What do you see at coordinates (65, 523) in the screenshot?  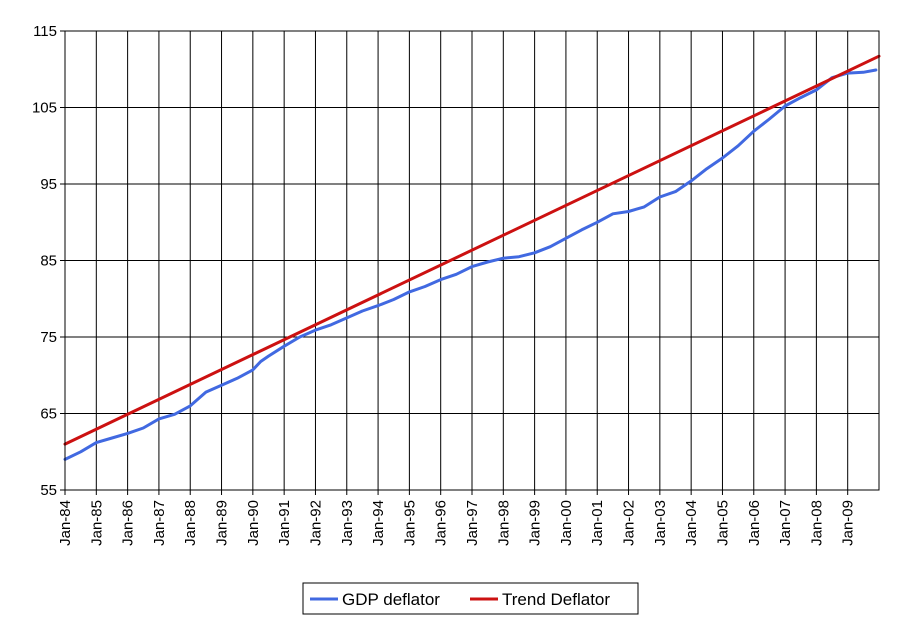 I see `x-tick-label: Jan-84` at bounding box center [65, 523].